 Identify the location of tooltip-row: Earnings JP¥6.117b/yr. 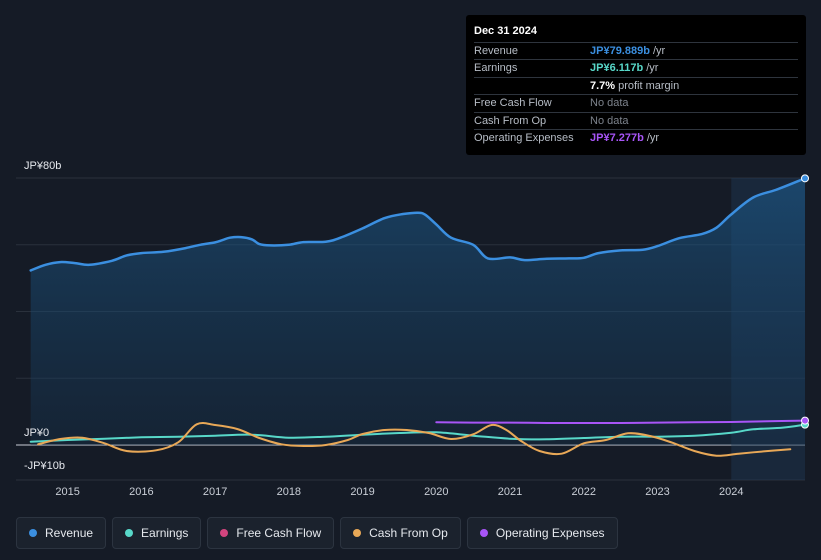
(636, 67).